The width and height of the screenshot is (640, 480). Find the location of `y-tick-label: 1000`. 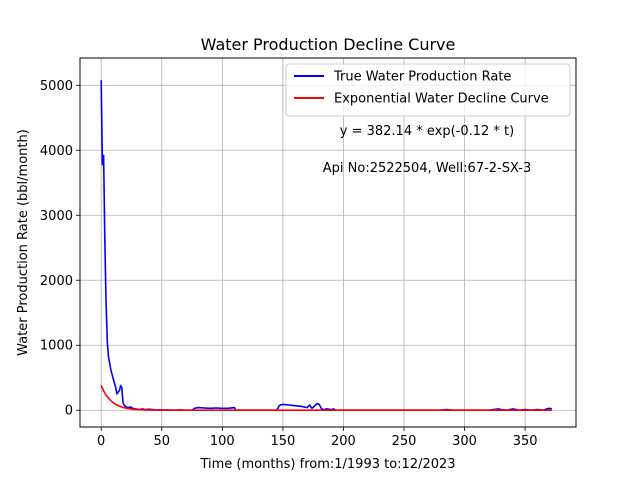

y-tick-label: 1000 is located at coordinates (56, 346).